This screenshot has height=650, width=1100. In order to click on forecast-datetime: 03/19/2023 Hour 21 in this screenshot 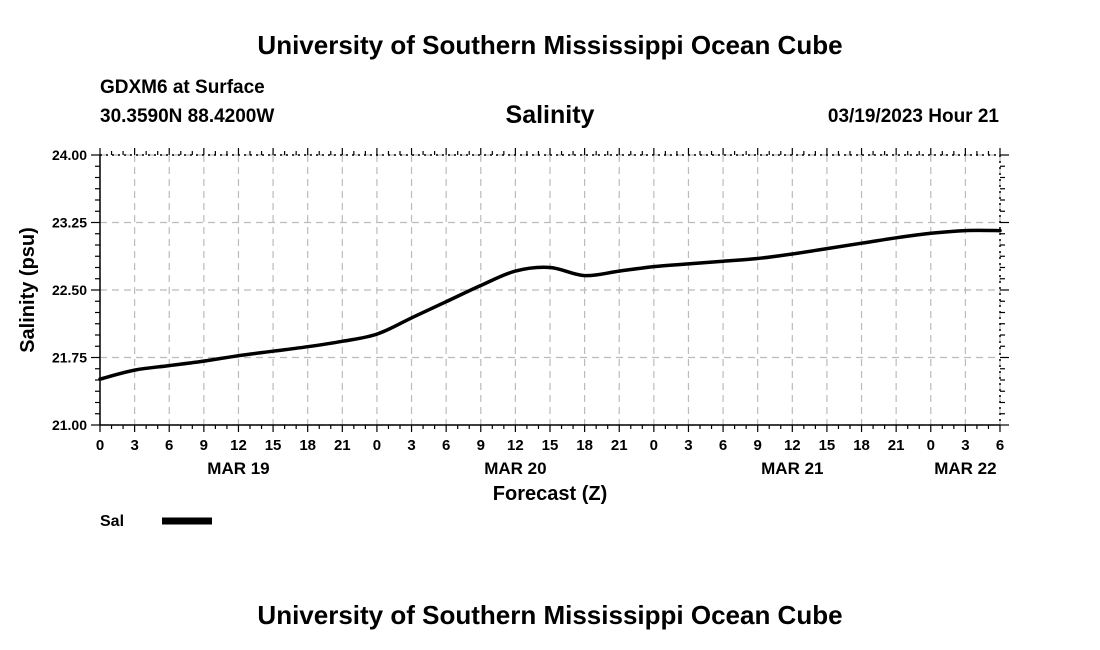, I will do `click(913, 116)`.